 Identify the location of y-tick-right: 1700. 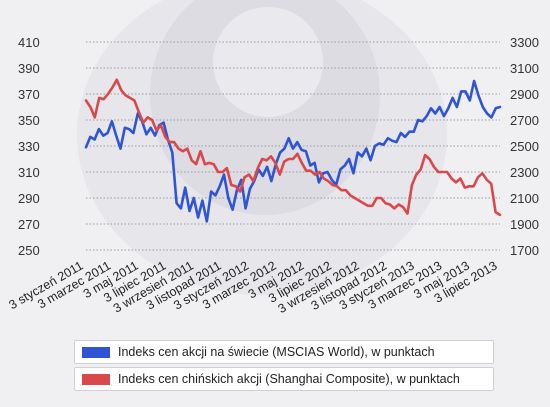
(524, 250).